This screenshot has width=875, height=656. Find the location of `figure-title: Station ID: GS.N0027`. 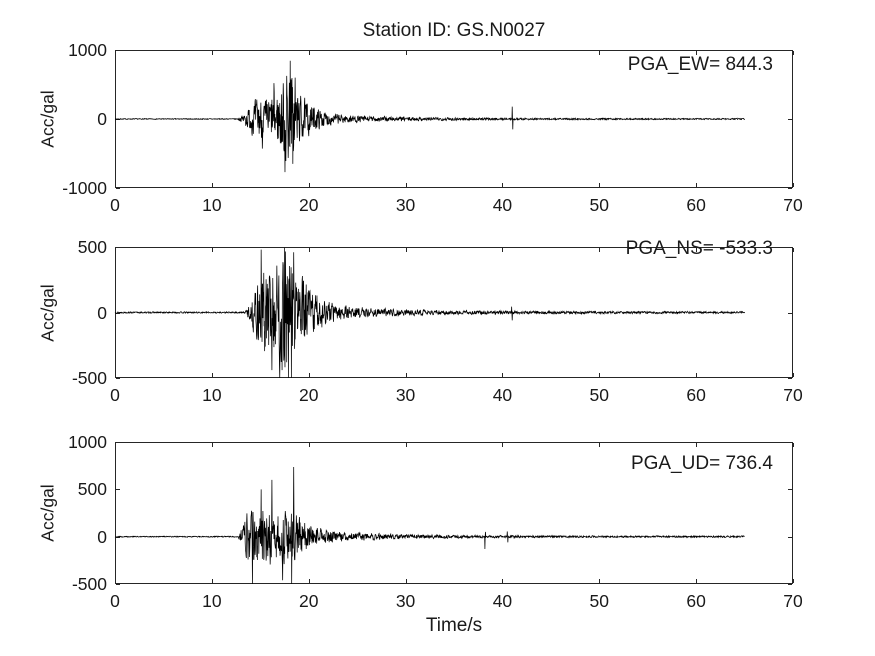

figure-title: Station ID: GS.N0027 is located at coordinates (454, 30).